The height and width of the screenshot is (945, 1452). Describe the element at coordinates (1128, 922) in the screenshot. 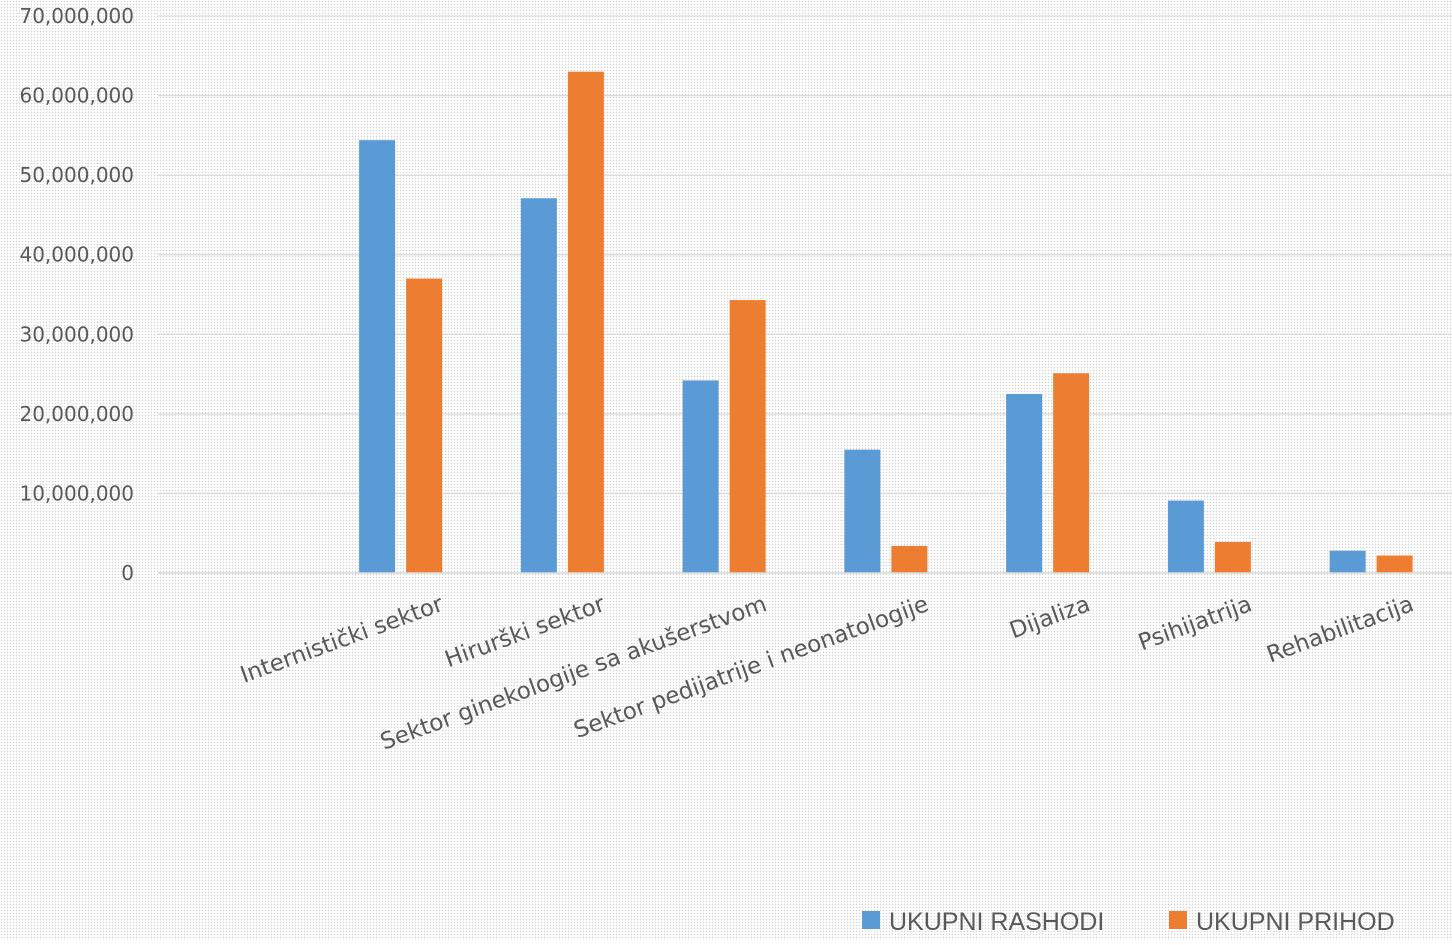

I see `legend: UKUPNI RASHODI UKUPNI PRIHOD` at that location.